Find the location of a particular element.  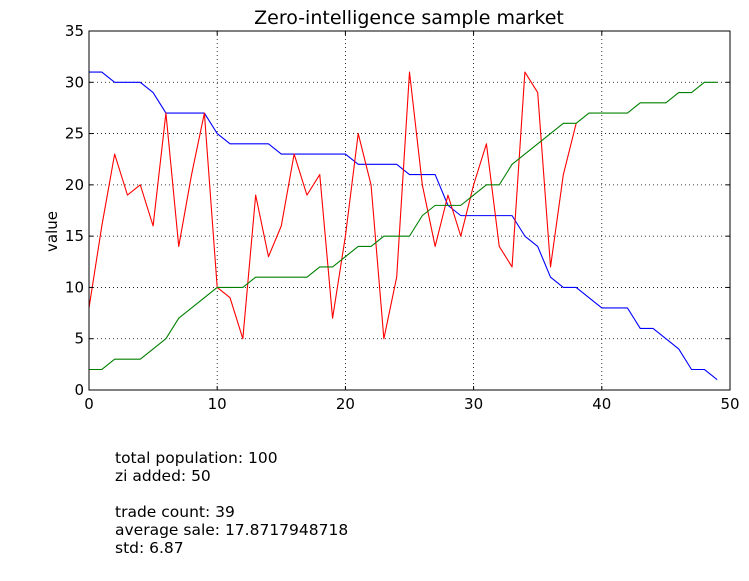

zi-added-text: zi added: 50 is located at coordinates (163, 476).